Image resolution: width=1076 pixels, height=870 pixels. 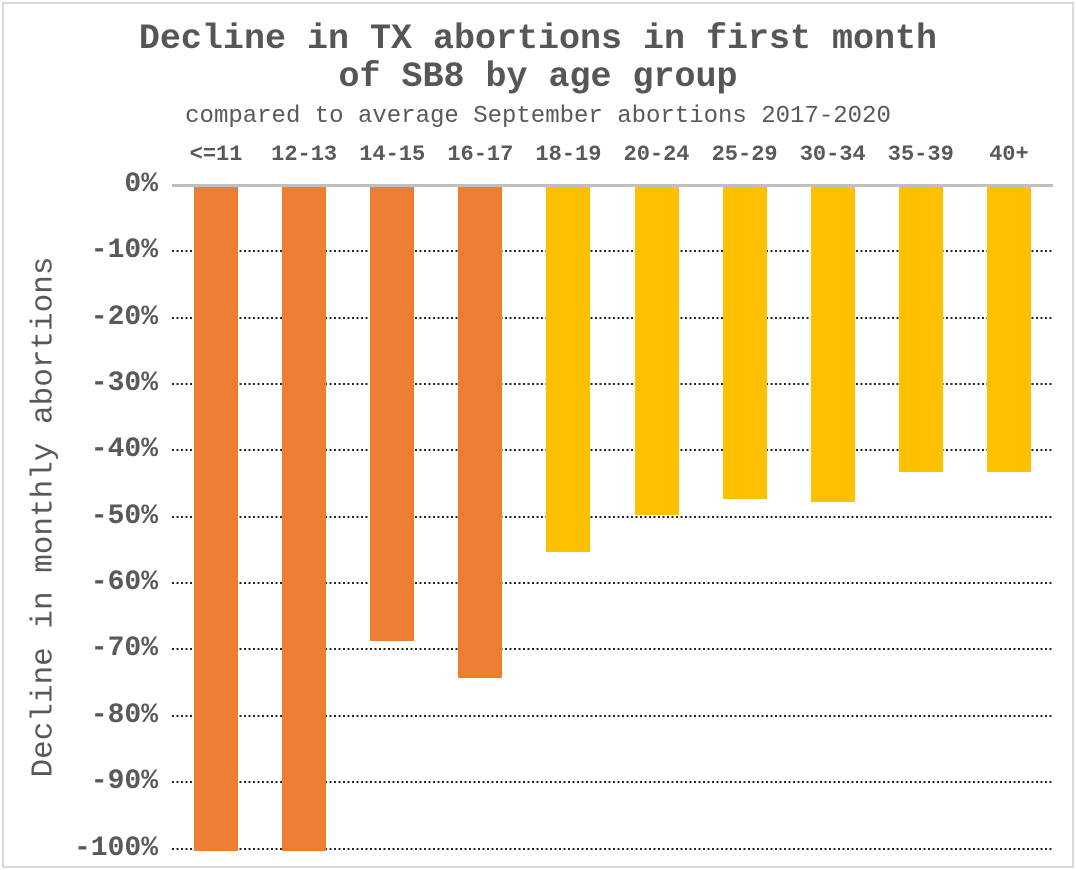 I want to click on category-label: 20-24, so click(x=656, y=154).